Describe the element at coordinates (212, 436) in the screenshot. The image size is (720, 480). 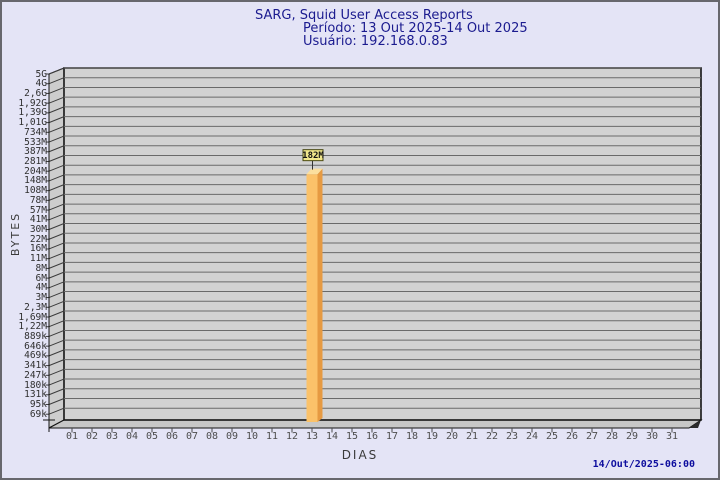
I see `x-tick-label: 08` at that location.